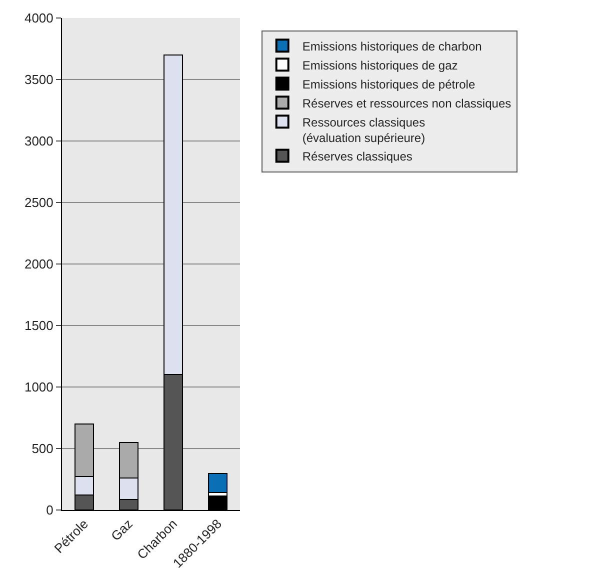  I want to click on y-tick-label: 2500, so click(39, 202).